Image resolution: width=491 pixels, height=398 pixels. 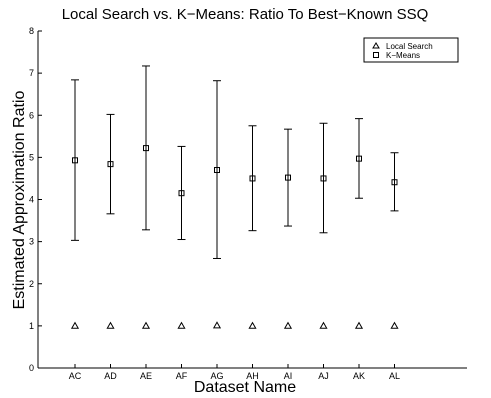 What do you see at coordinates (31, 242) in the screenshot?
I see `y-tick-label: 3` at bounding box center [31, 242].